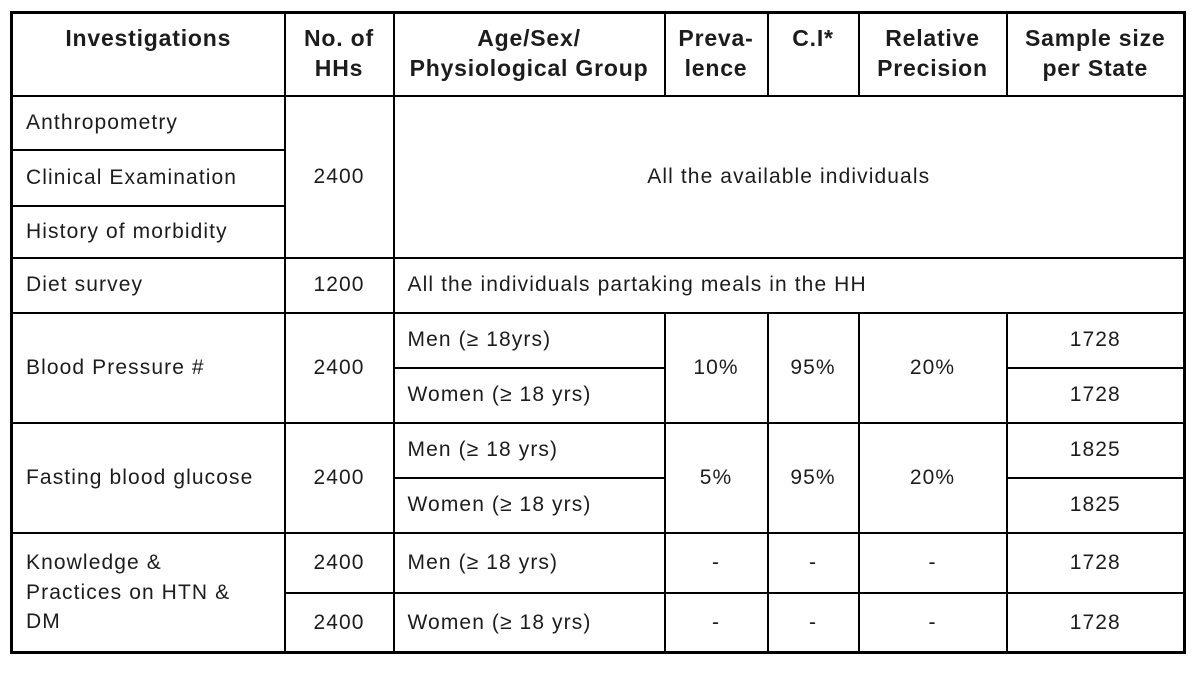 The image size is (1193, 676). What do you see at coordinates (148, 285) in the screenshot?
I see `cell-investigation-diet-survey: Diet survey` at bounding box center [148, 285].